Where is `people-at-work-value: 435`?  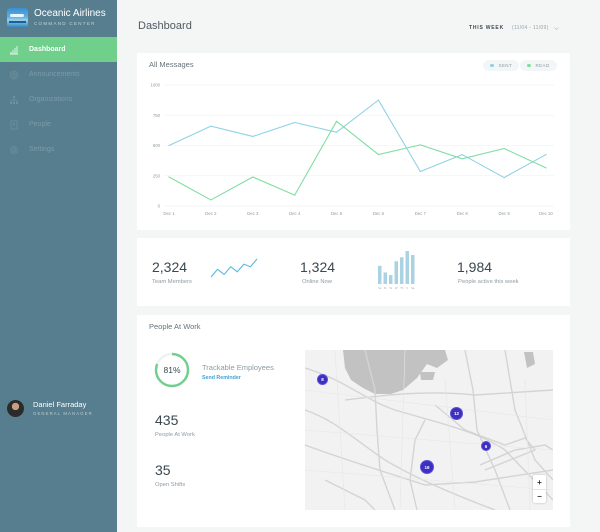
people-at-work-value: 435 is located at coordinates (167, 420).